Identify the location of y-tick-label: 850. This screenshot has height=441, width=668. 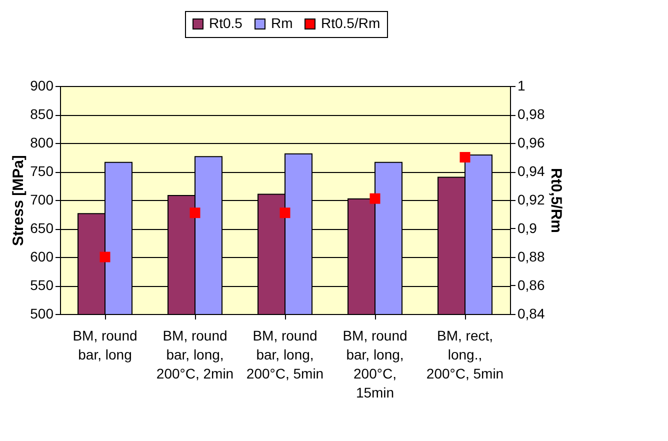
(42, 114).